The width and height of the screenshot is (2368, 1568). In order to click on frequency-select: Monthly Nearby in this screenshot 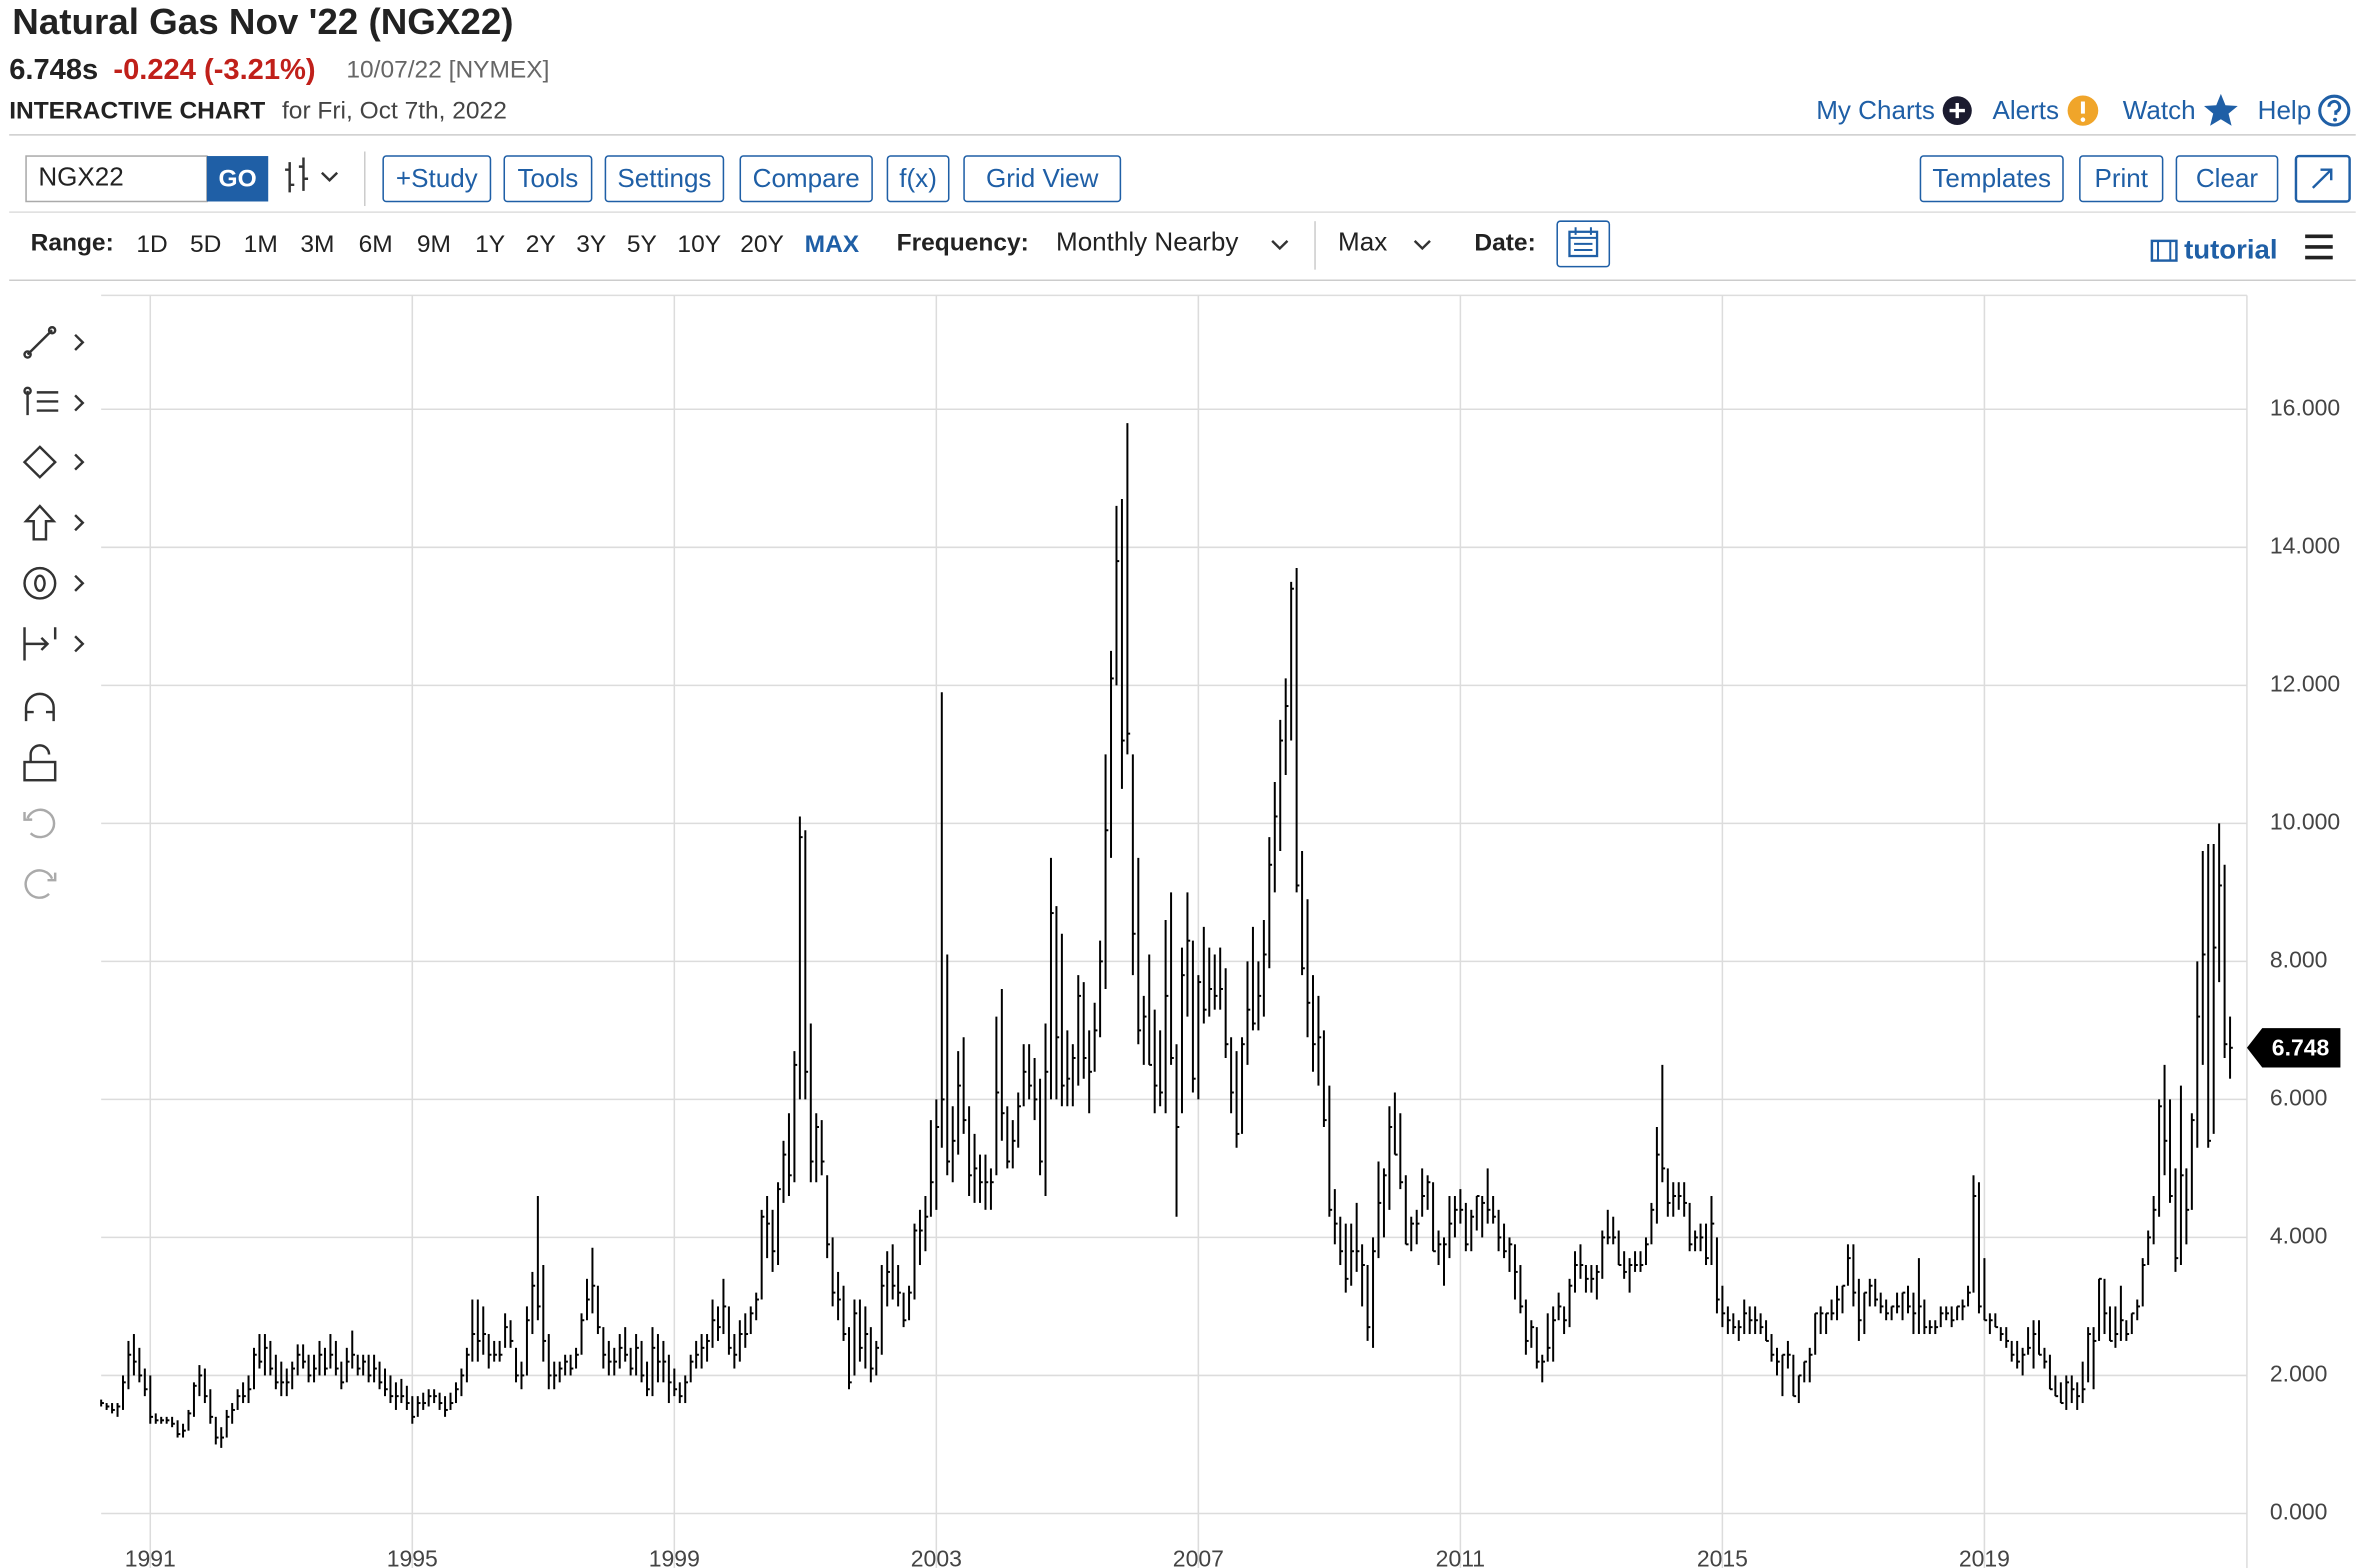, I will do `click(1147, 243)`.